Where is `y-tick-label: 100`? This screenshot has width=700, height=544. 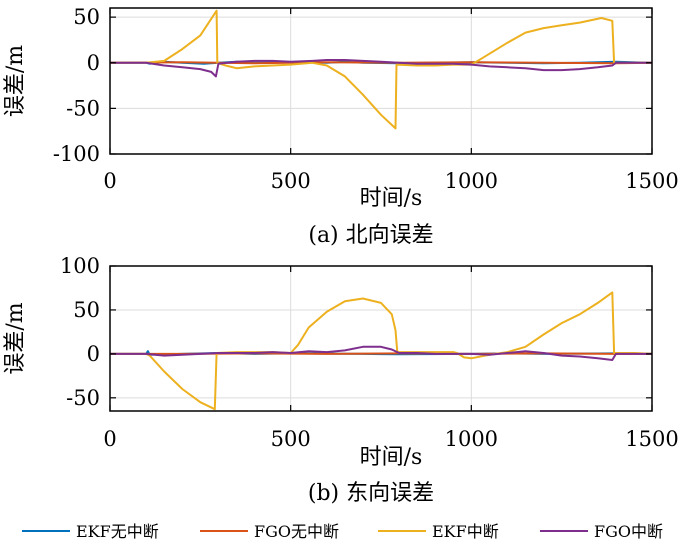 y-tick-label: 100 is located at coordinates (80, 266).